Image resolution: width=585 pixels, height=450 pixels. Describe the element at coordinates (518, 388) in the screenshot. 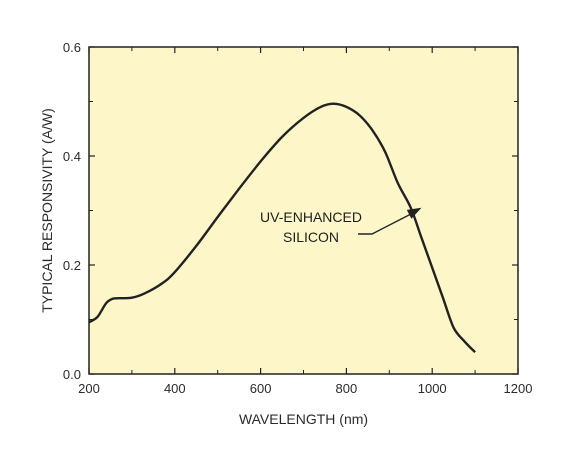

I see `x-tick-label: 1200` at that location.